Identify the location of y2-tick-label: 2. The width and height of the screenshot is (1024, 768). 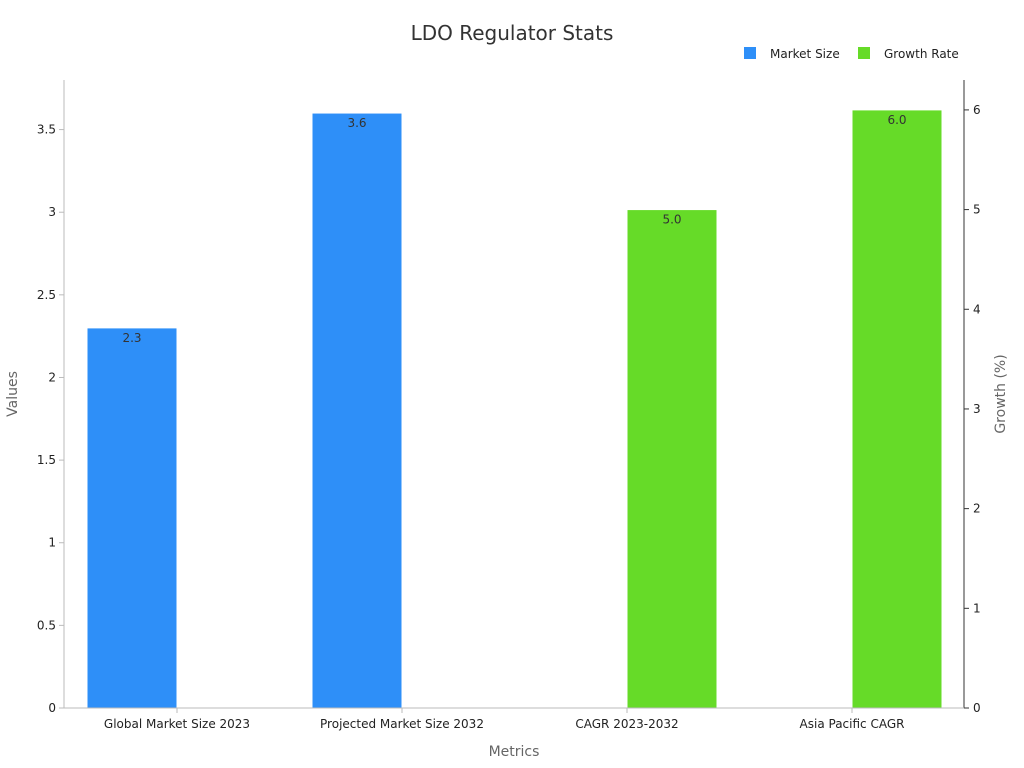
(977, 509).